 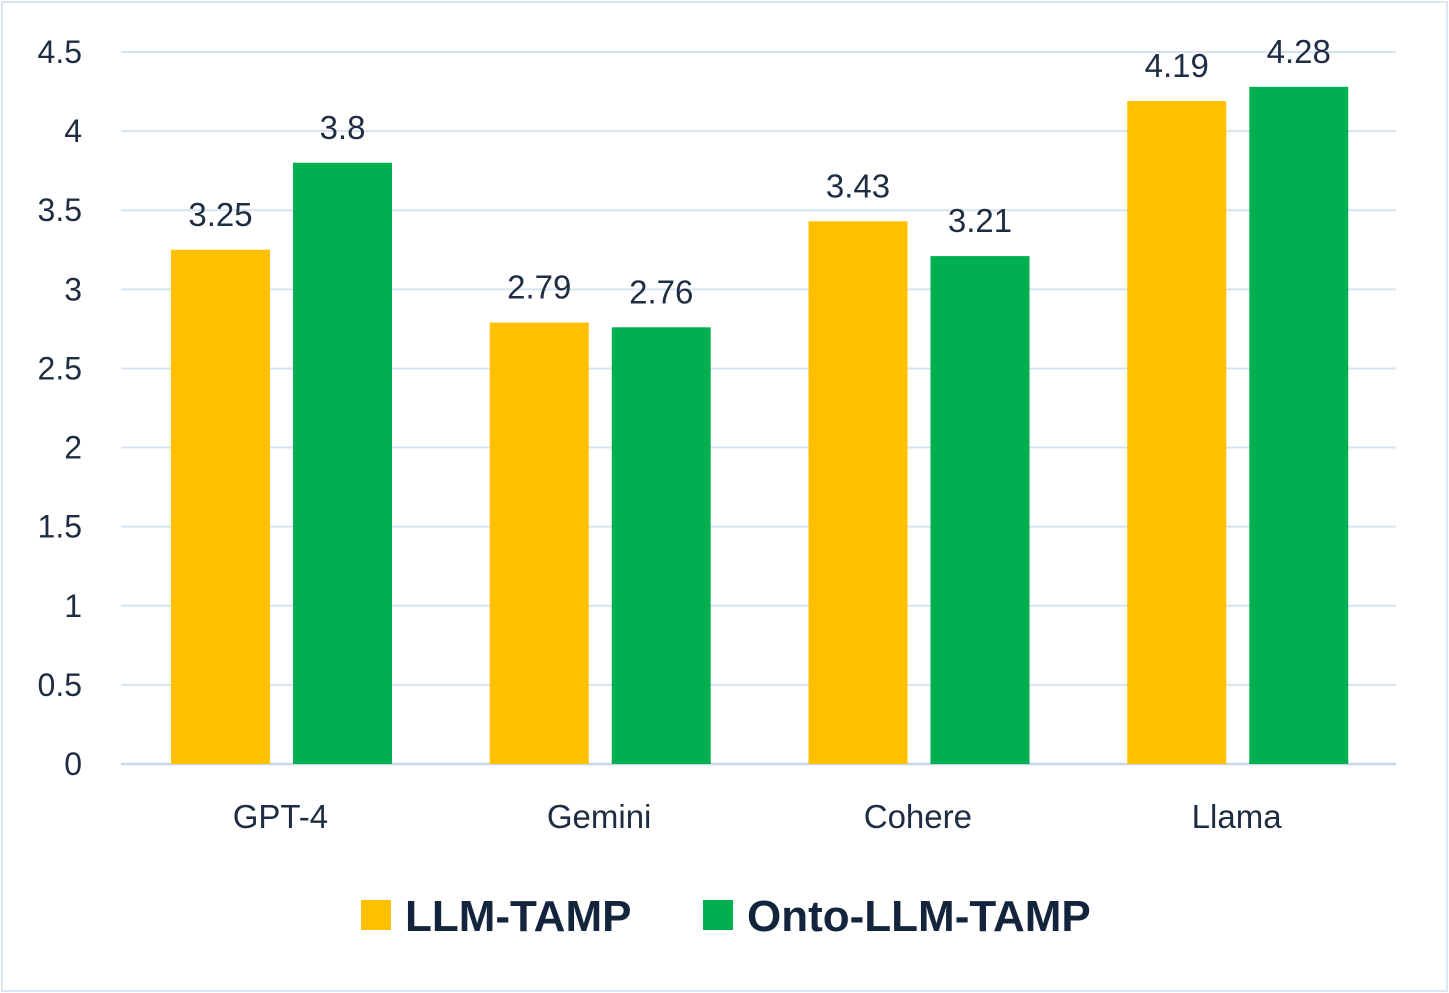 I want to click on legend-label: Onto-LLM-TAMP, so click(x=919, y=916).